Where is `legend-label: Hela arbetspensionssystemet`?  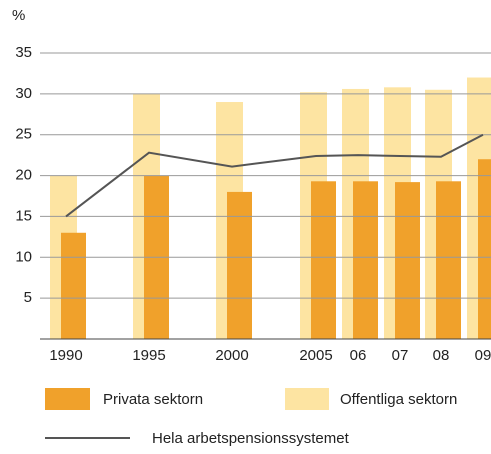 legend-label: Hela arbetspensionssystemet is located at coordinates (251, 438).